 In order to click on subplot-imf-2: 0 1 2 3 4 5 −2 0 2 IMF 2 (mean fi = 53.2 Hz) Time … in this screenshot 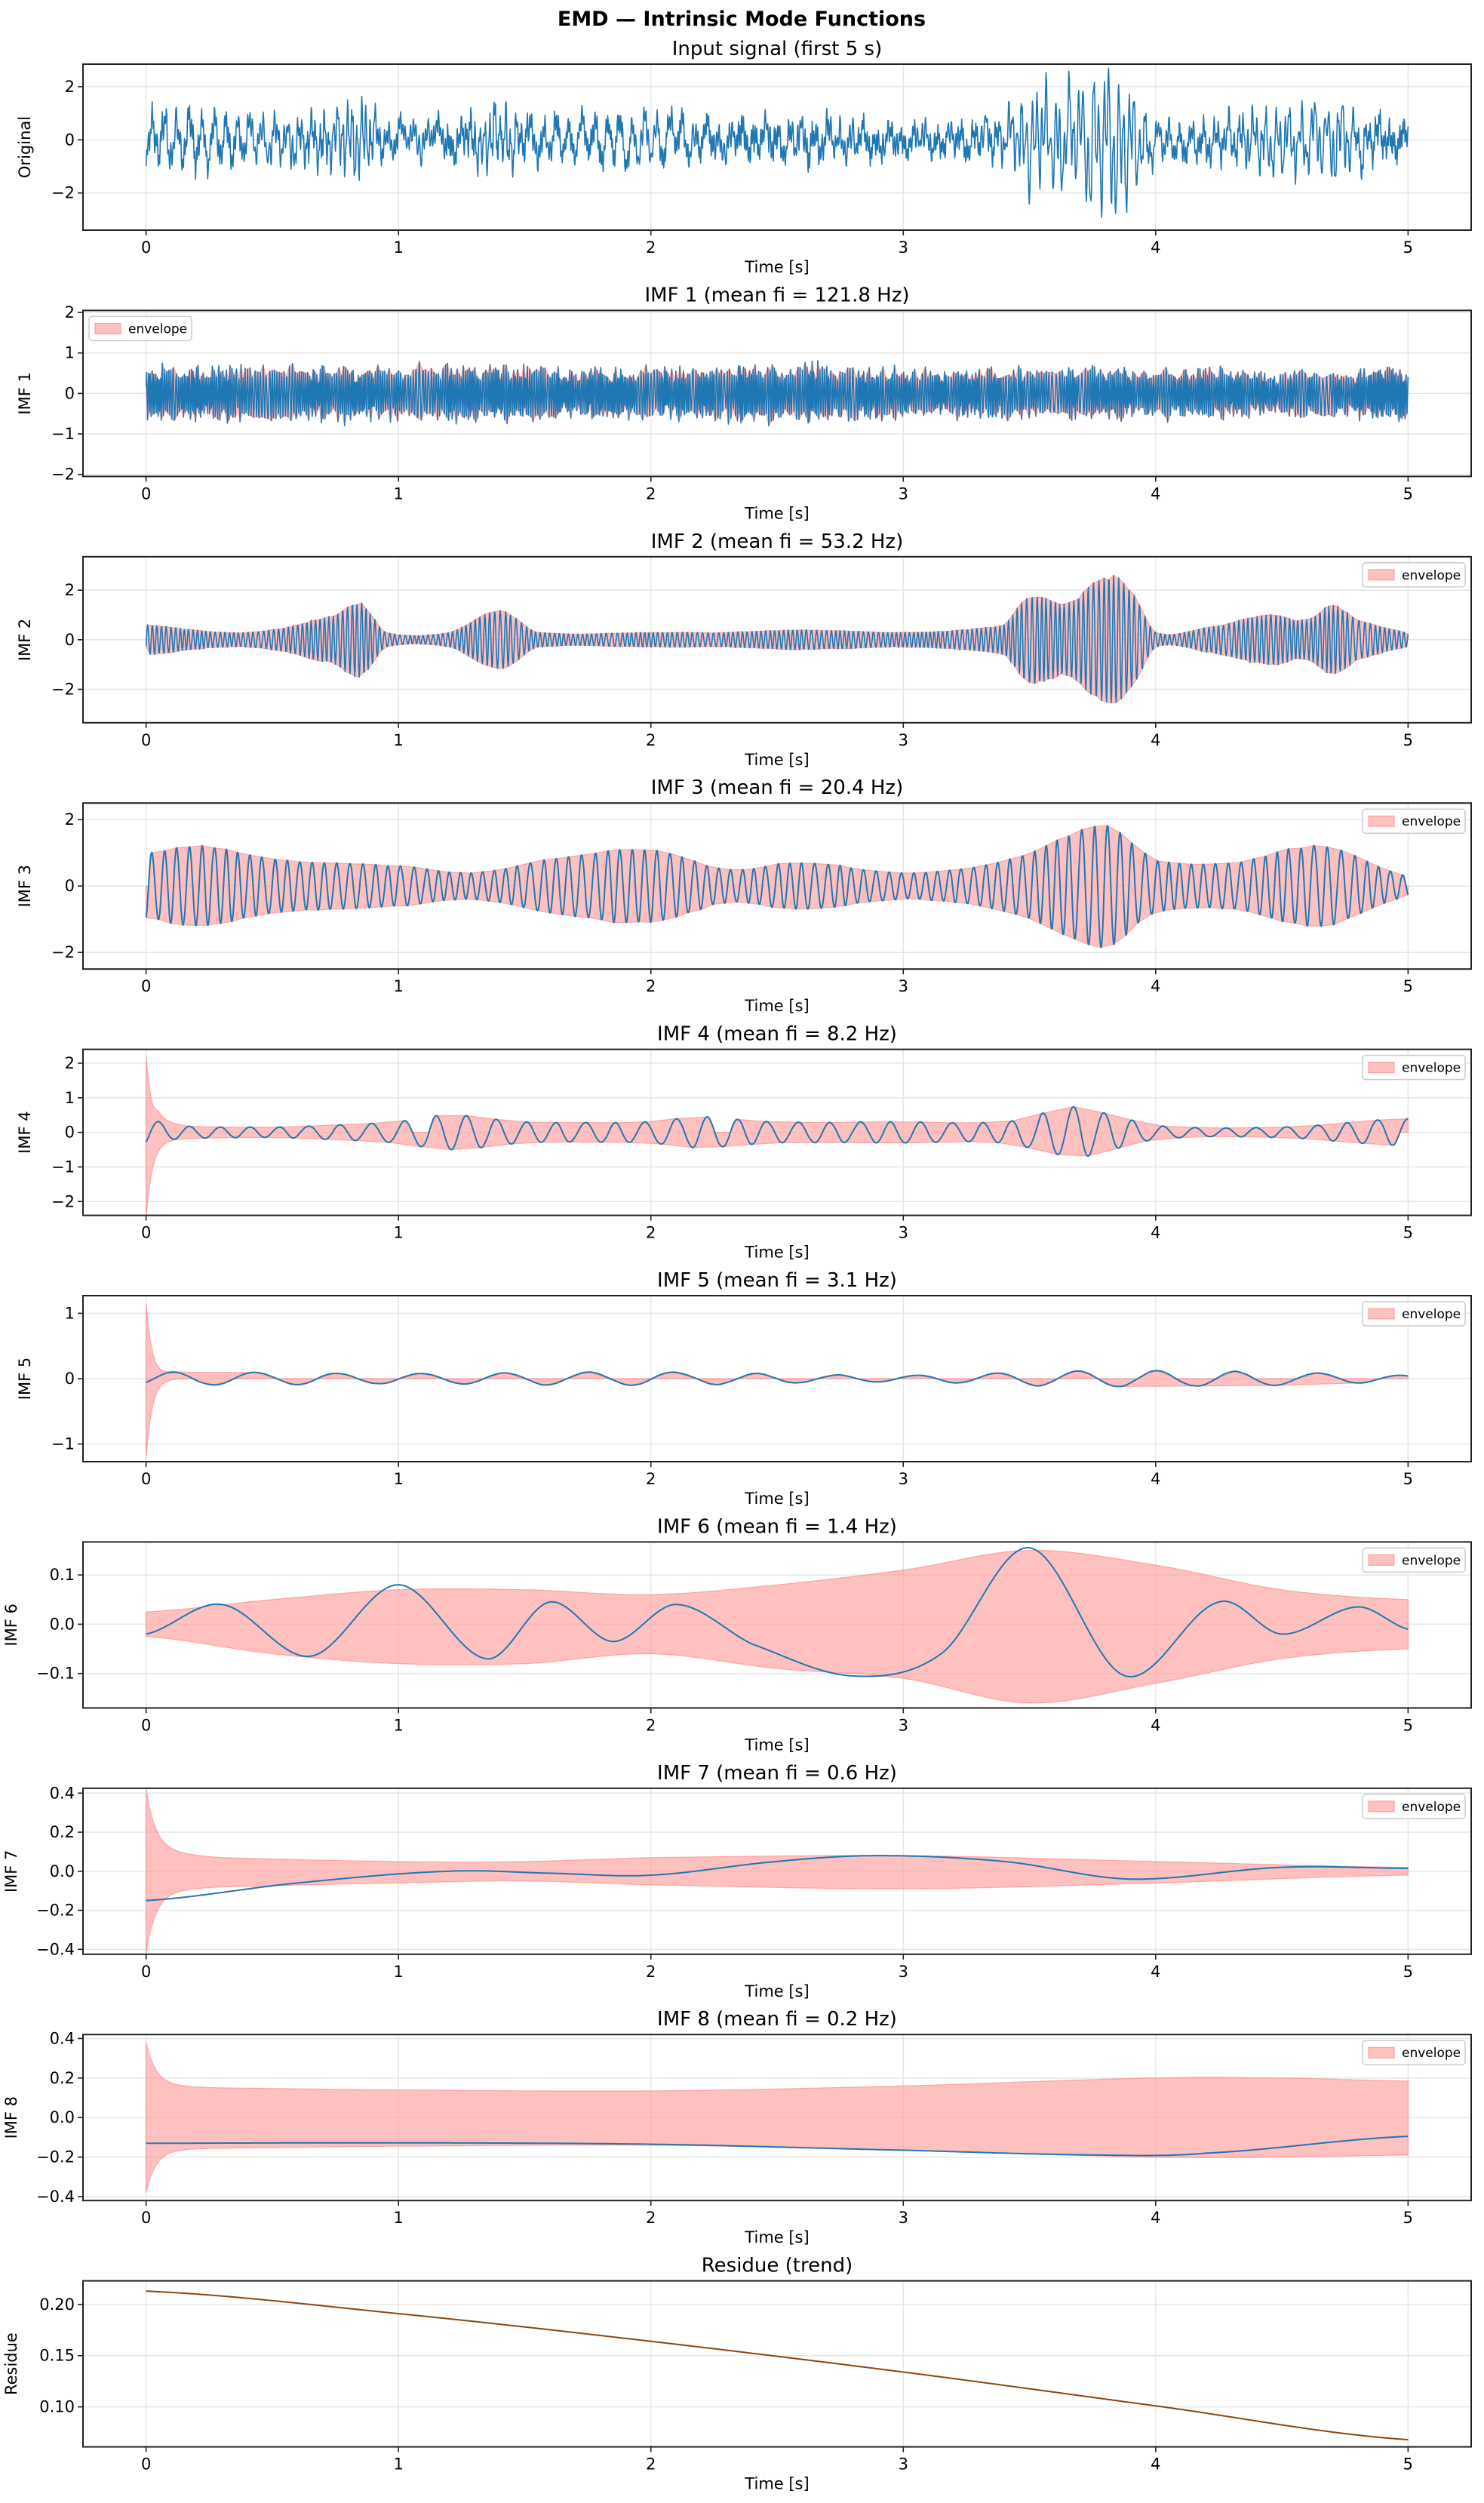, I will do `click(744, 649)`.